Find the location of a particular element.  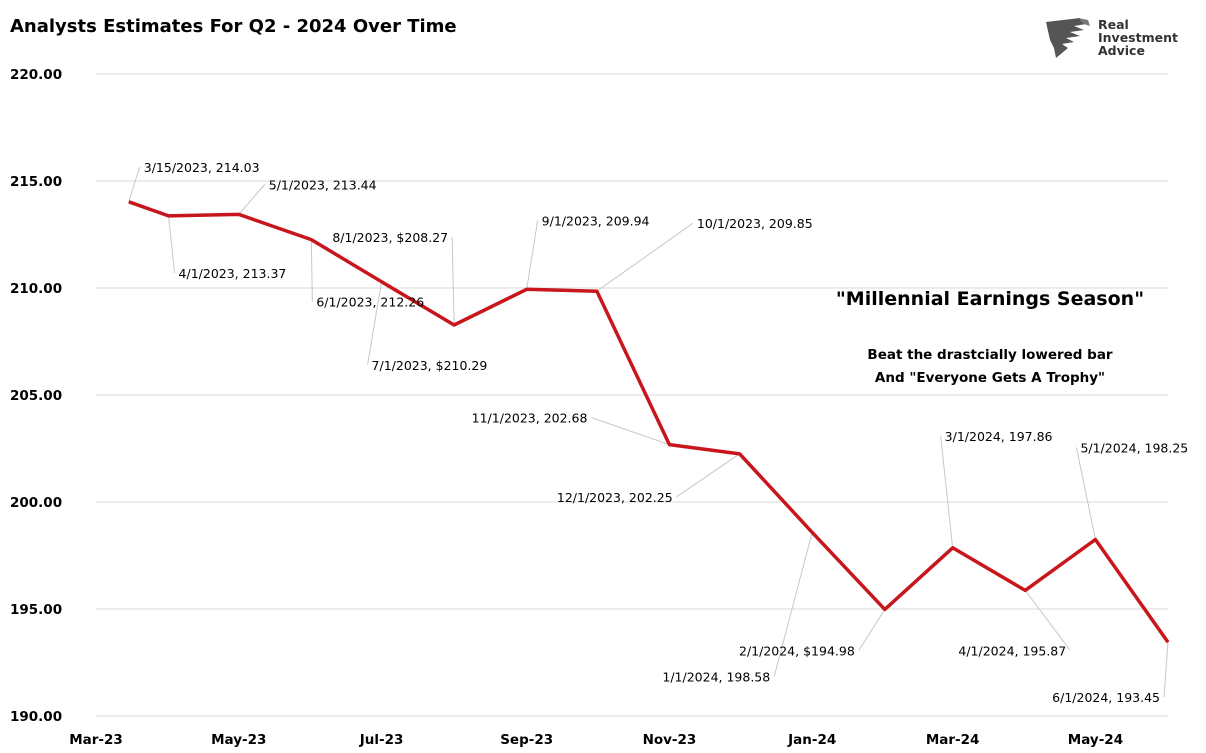

annotation-headline: "Millennial Earnings Season" is located at coordinates (990, 299).